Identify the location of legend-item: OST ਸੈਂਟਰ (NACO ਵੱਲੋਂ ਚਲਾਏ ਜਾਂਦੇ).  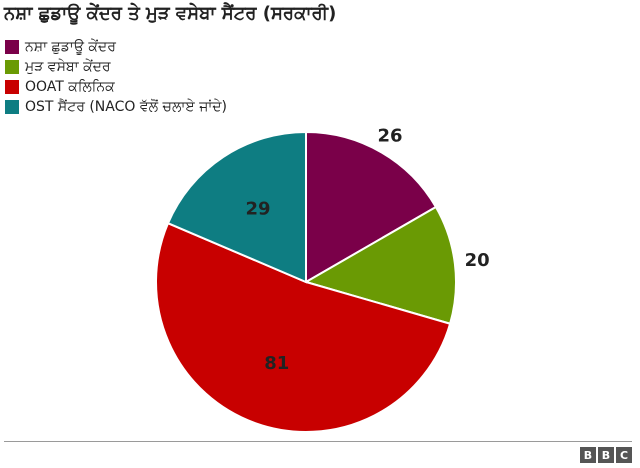
(116, 107).